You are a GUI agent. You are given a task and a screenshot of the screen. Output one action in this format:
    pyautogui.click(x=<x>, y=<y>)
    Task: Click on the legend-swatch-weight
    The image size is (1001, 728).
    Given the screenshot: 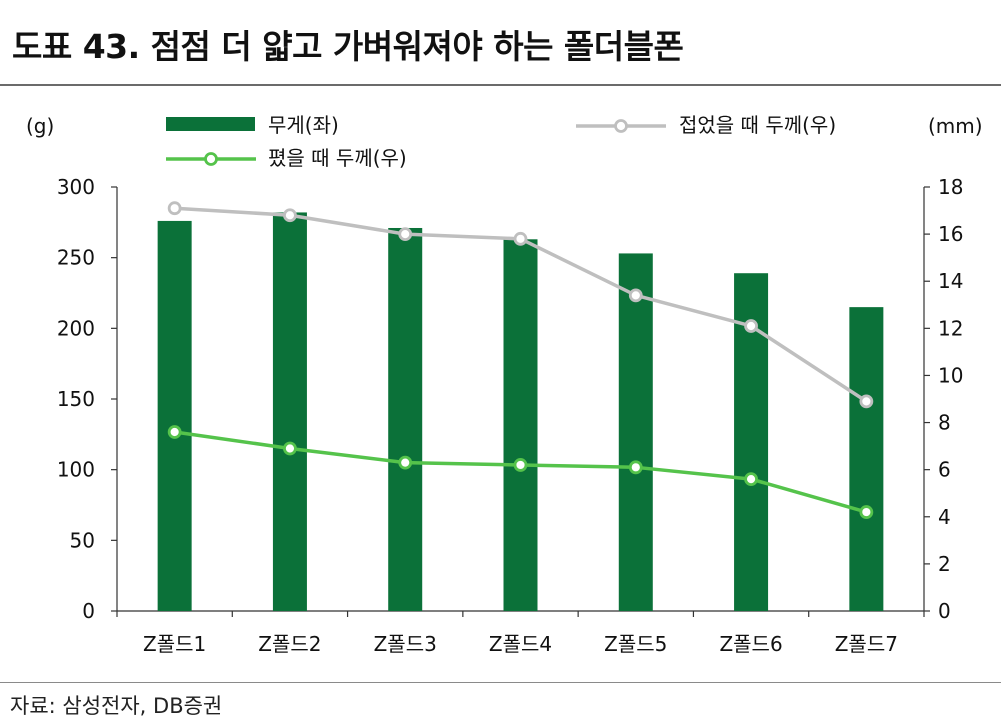 What is the action you would take?
    pyautogui.click(x=210, y=124)
    